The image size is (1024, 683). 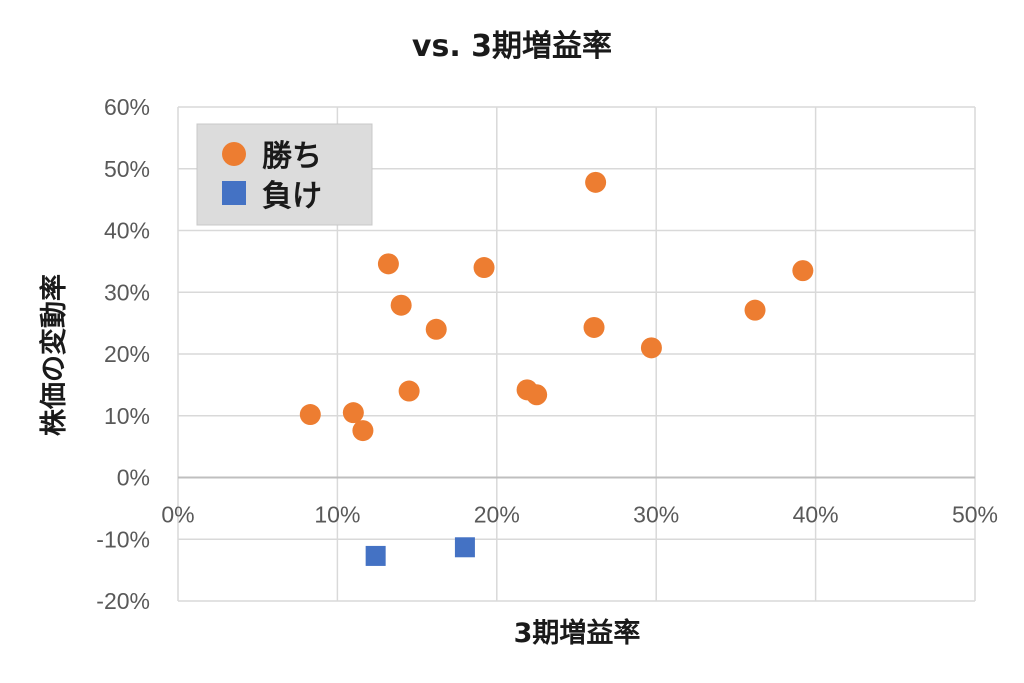 What do you see at coordinates (579, 515) in the screenshot?
I see `x-axis-ticks: 0% 10% 20% 30% 40% 50%` at bounding box center [579, 515].